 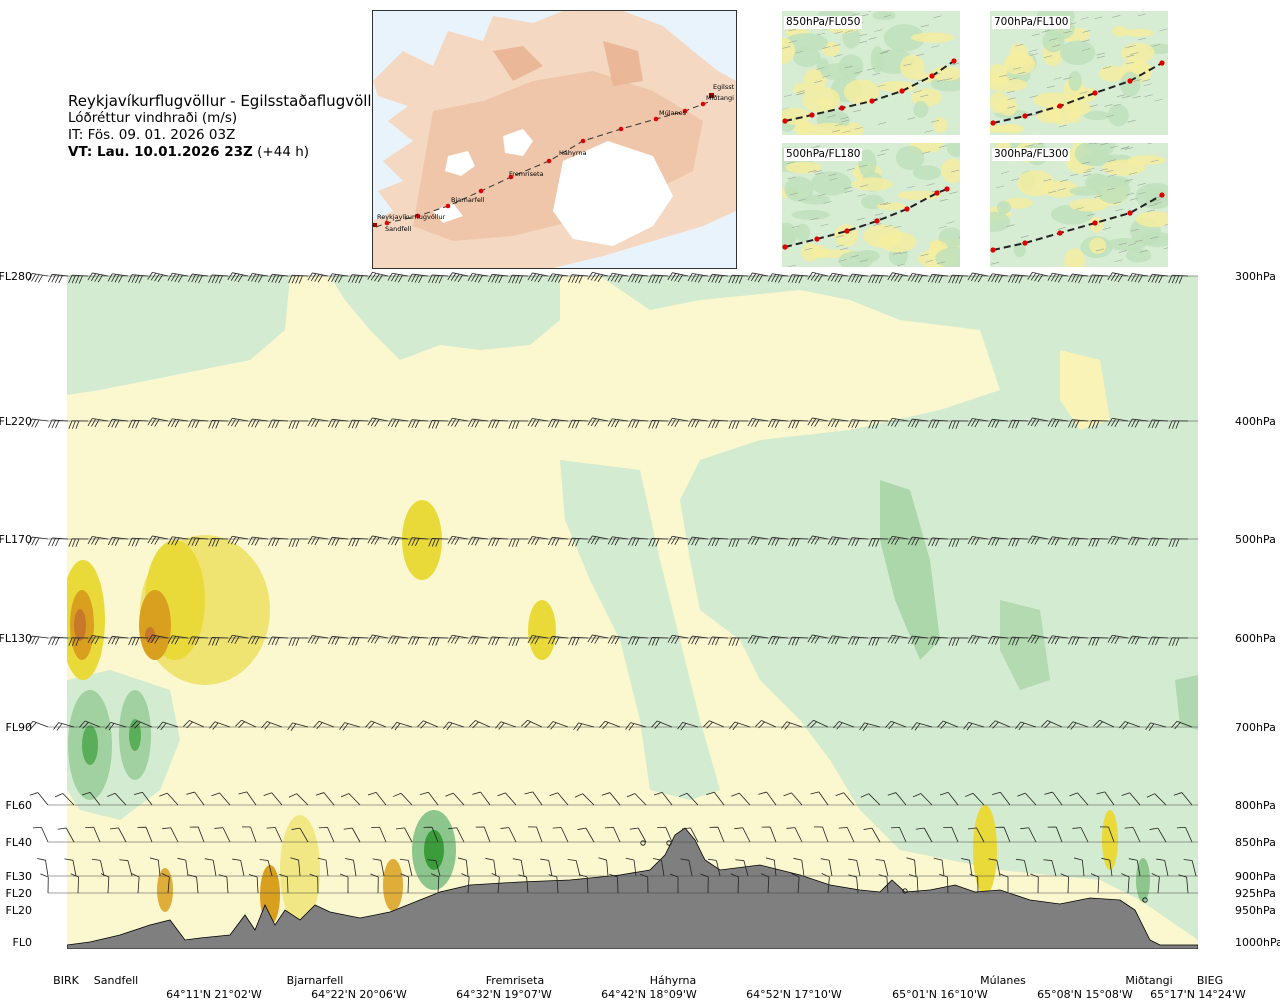 I want to click on coordinate-label: 64°42'N 18°09'W, so click(x=649, y=994).